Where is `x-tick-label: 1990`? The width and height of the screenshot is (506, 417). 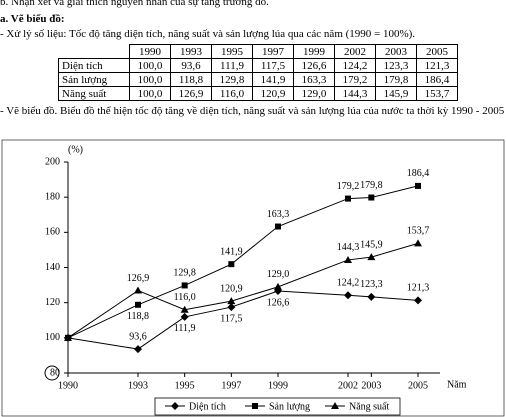
x-tick-label: 1990 is located at coordinates (68, 385).